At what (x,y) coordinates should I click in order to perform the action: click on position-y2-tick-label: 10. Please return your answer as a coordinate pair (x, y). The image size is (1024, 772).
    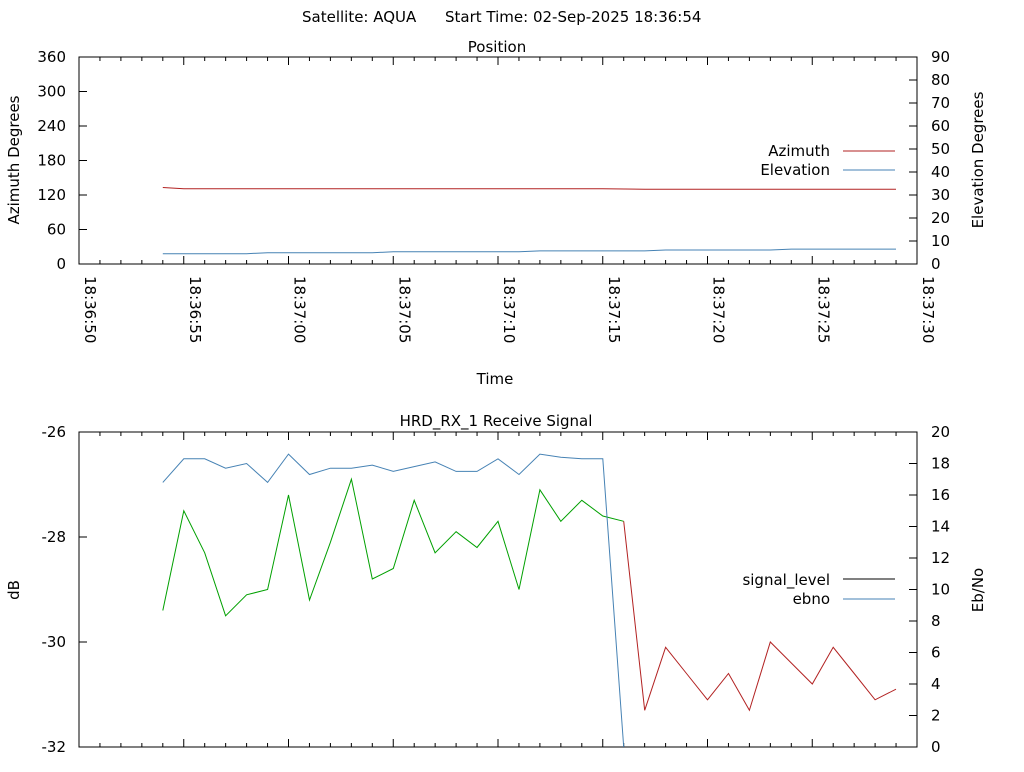
    Looking at the image, I should click on (940, 241).